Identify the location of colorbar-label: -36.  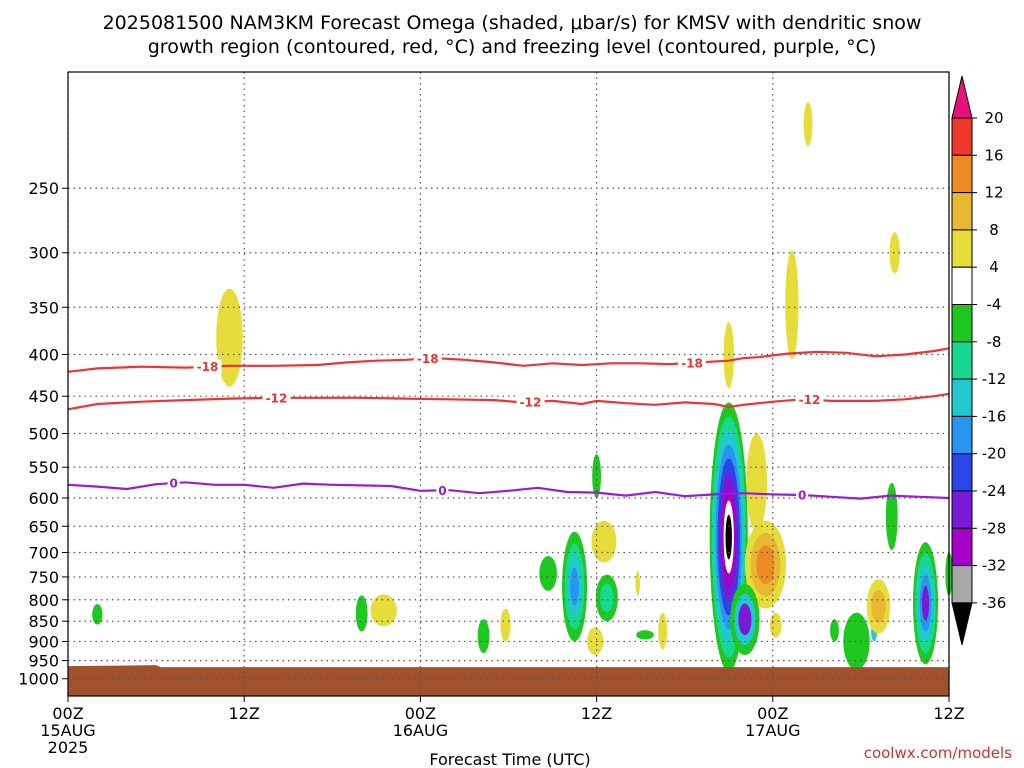
(994, 603).